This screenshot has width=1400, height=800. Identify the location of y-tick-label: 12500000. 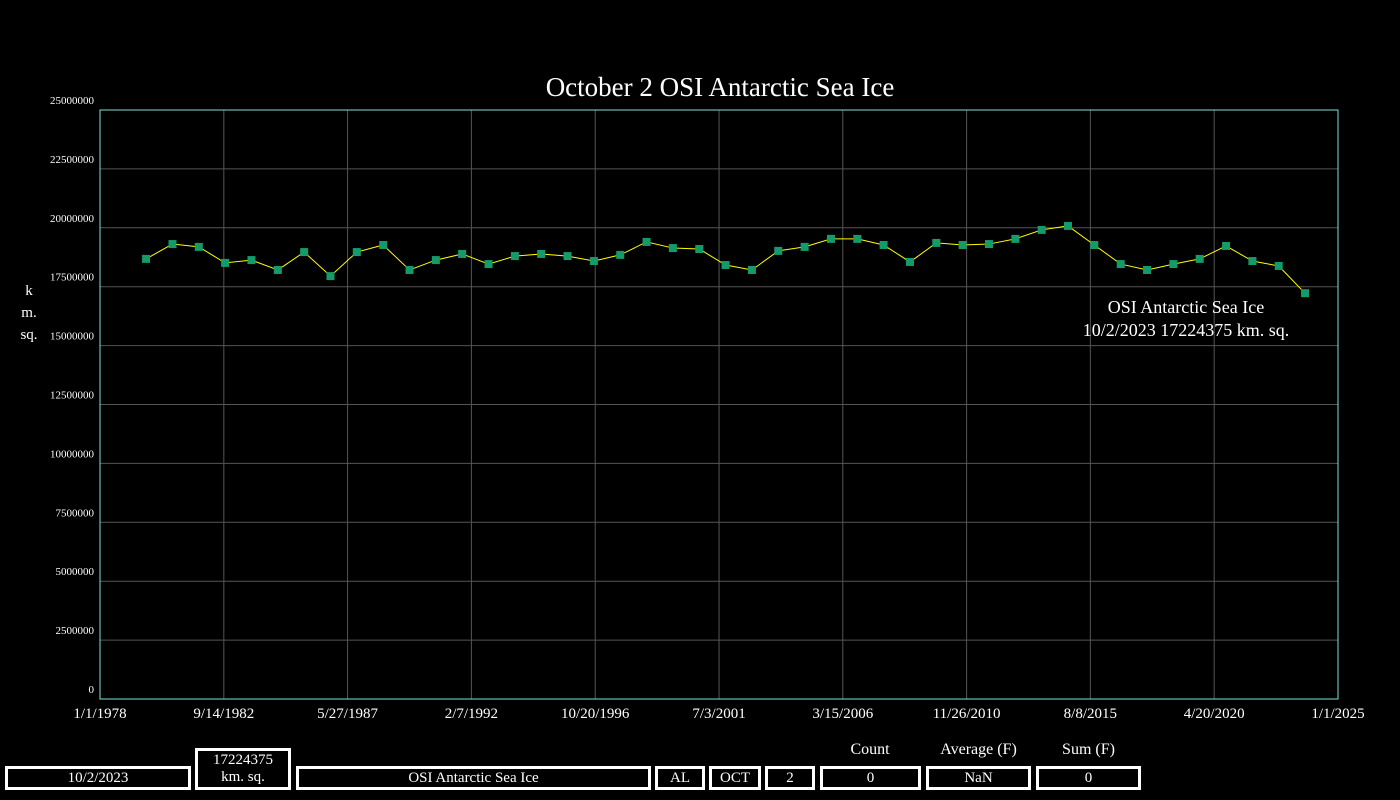
(72, 396).